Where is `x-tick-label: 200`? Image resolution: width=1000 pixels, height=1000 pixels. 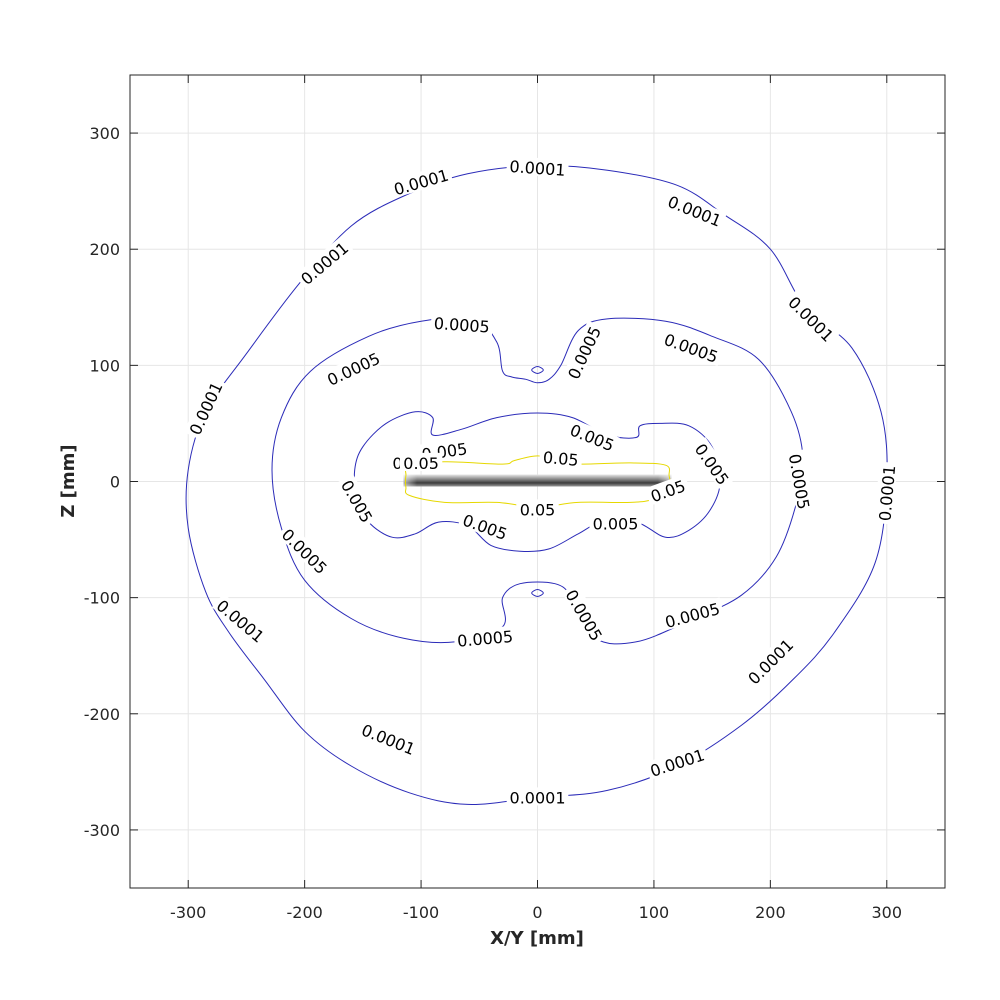
x-tick-label: 200 is located at coordinates (770, 912).